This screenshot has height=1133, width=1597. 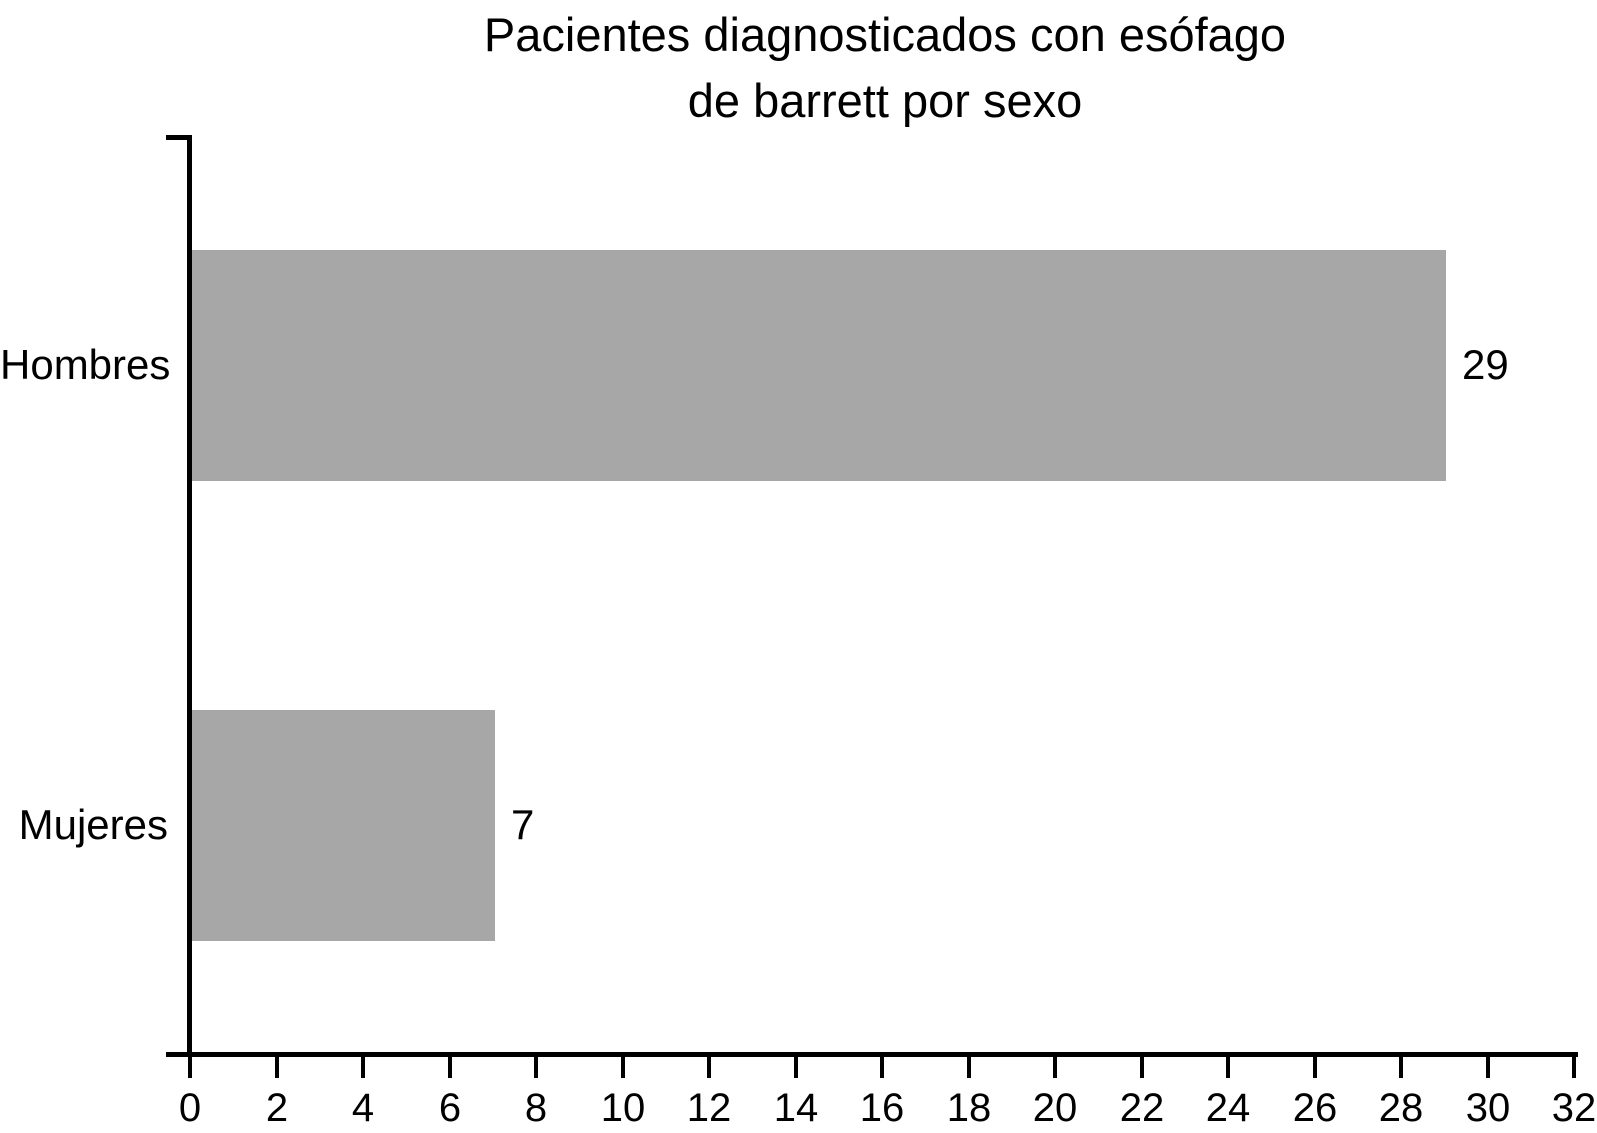 I want to click on x-axis-tick-label: 28, so click(x=1401, y=1108).